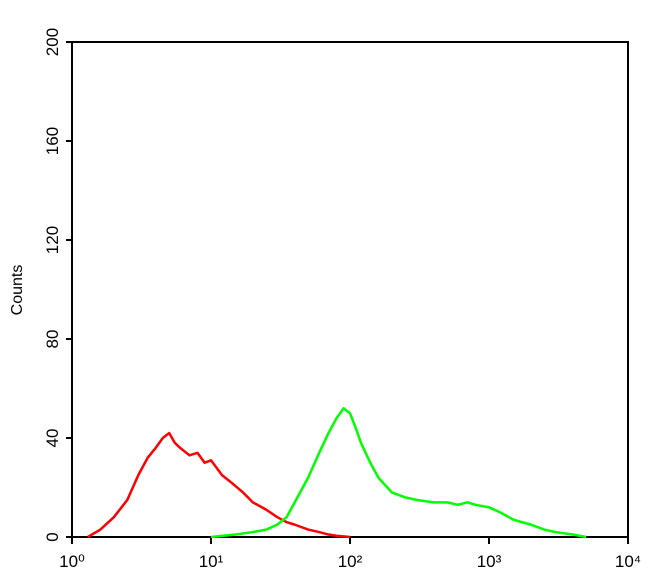  Describe the element at coordinates (52, 42) in the screenshot. I see `y-tick-label: 200` at that location.